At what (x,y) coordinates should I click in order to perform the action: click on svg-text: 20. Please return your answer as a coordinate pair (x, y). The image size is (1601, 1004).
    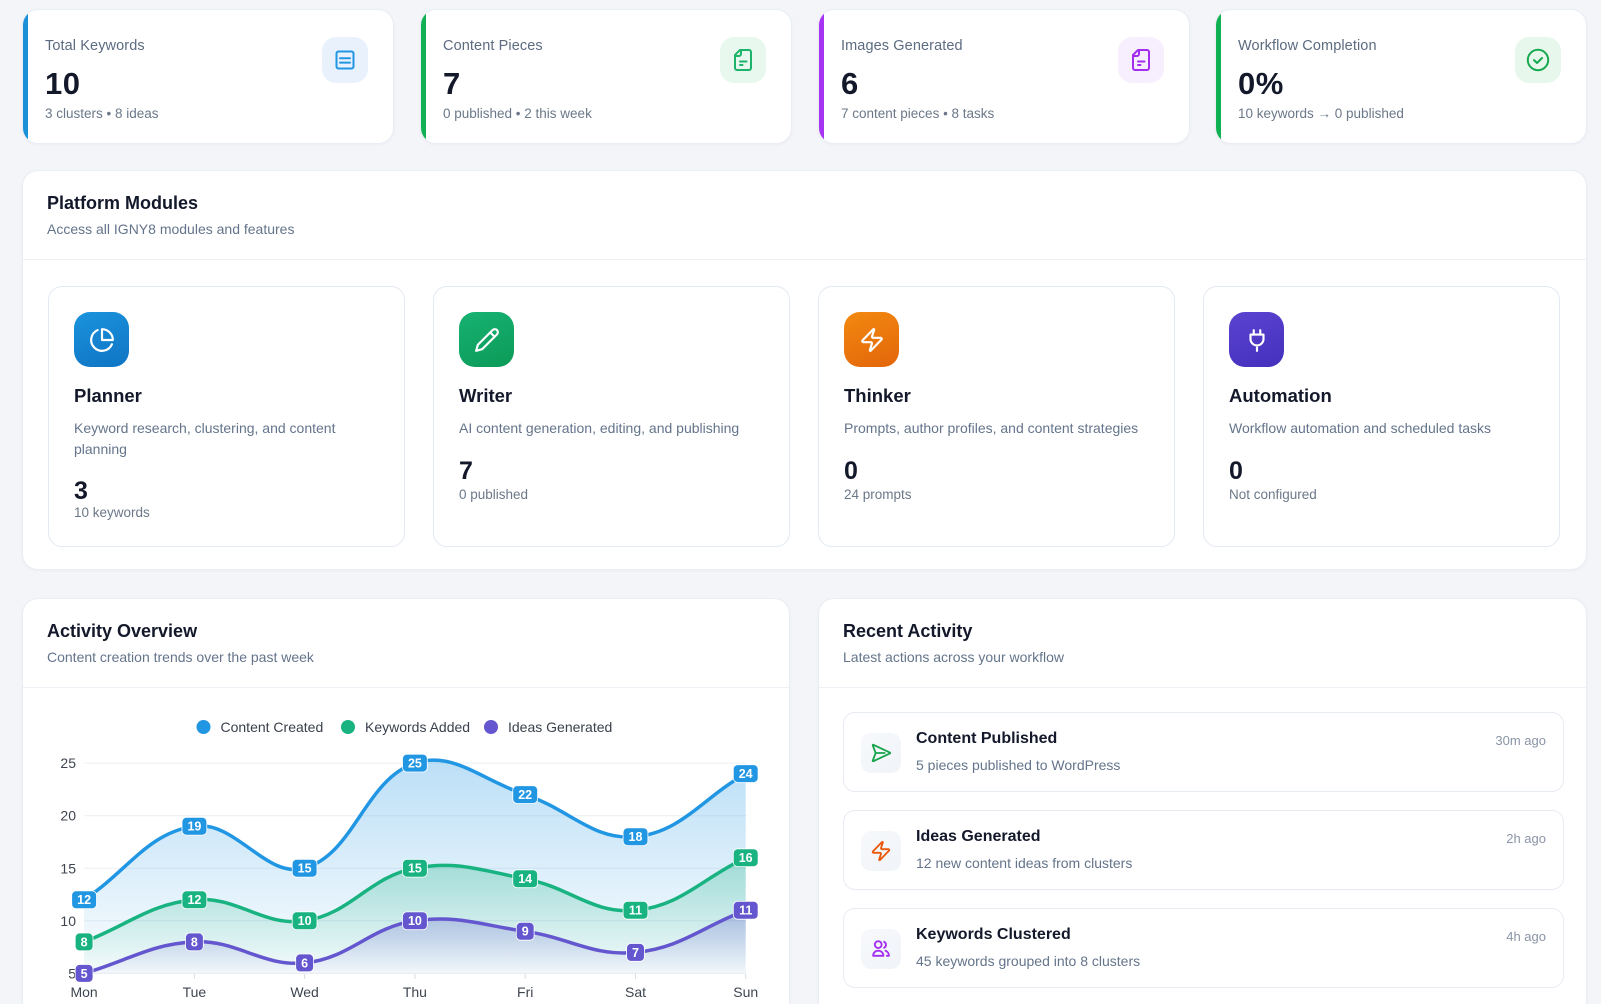
    Looking at the image, I should click on (68, 816).